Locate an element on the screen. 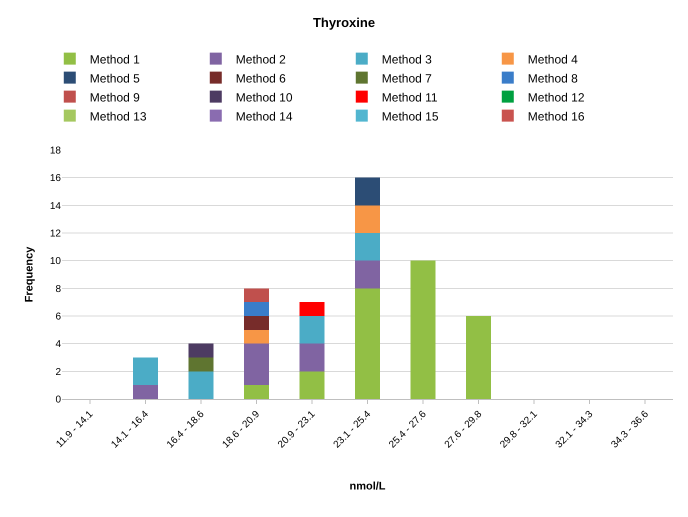 This screenshot has height=517, width=688. legend-label: Method 4 is located at coordinates (553, 59).